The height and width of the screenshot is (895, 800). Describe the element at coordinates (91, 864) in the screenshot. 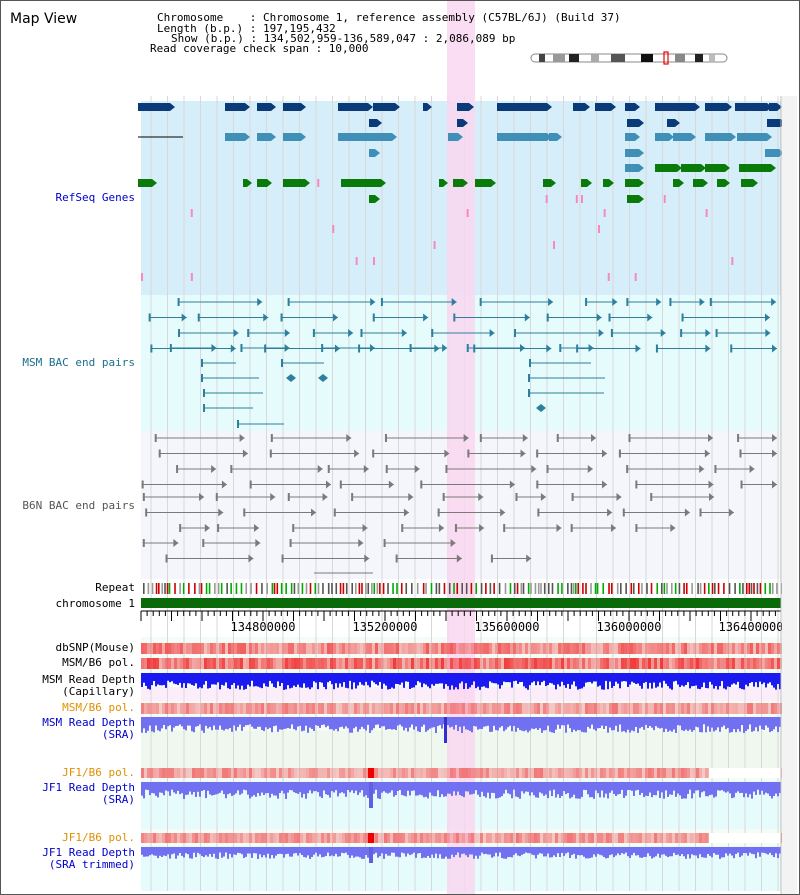

I see `jf1-depth-trimmed-sublabel: (SRA trimmed)` at that location.